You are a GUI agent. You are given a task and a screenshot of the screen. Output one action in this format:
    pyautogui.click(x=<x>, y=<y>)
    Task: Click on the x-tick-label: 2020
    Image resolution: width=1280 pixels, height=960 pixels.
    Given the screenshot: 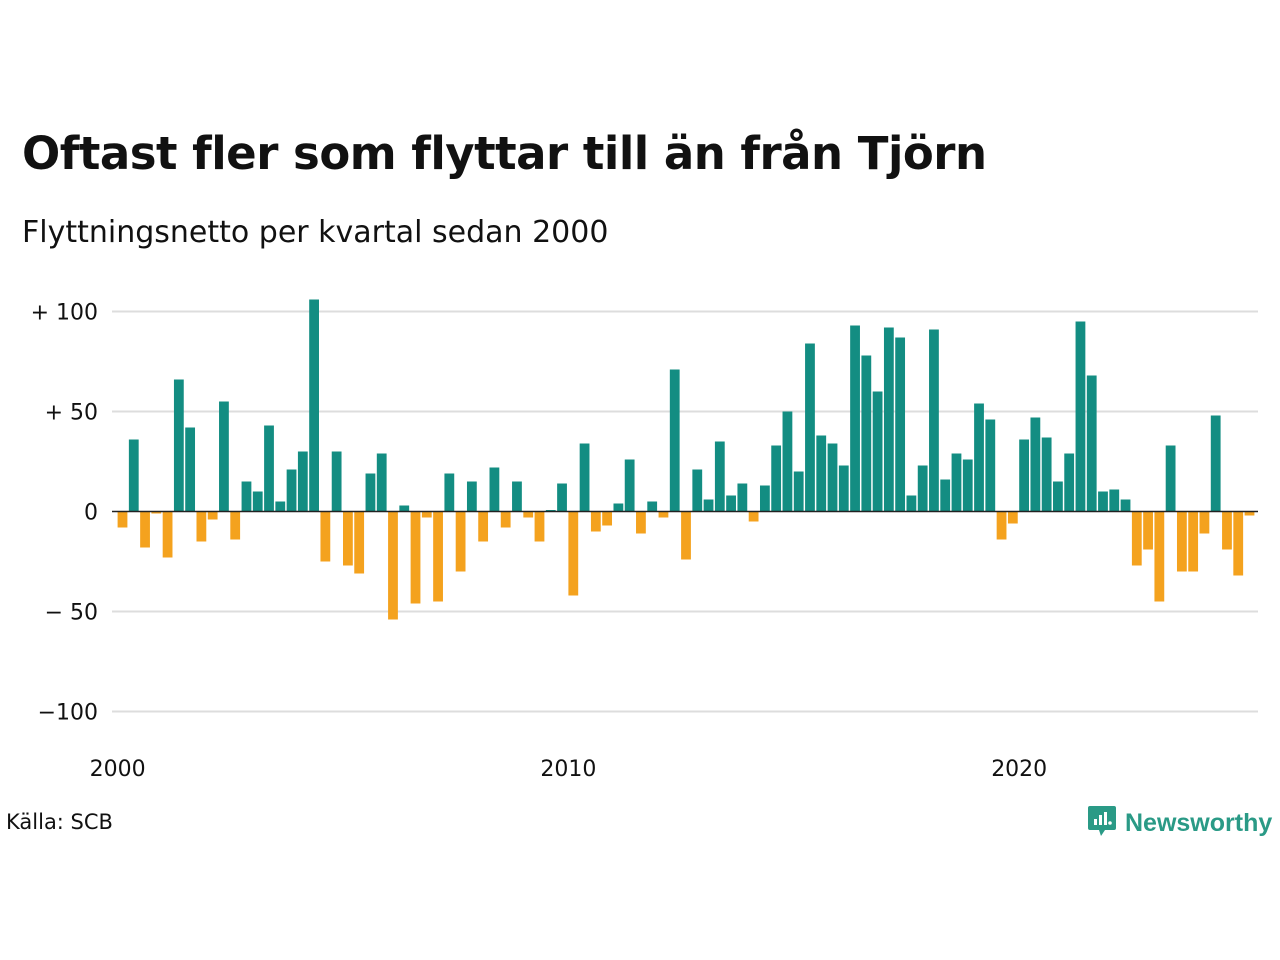 What is the action you would take?
    pyautogui.click(x=1019, y=769)
    